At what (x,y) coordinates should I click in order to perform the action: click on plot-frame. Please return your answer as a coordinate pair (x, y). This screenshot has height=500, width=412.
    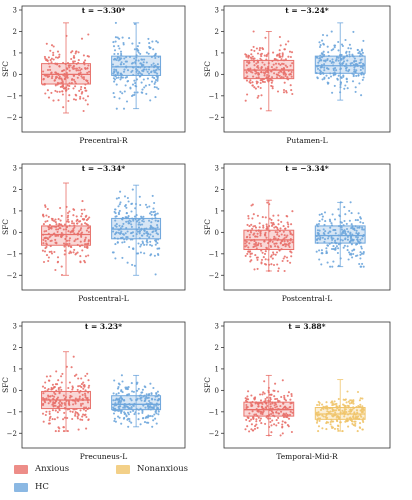
    Looking at the image, I should click on (307, 227).